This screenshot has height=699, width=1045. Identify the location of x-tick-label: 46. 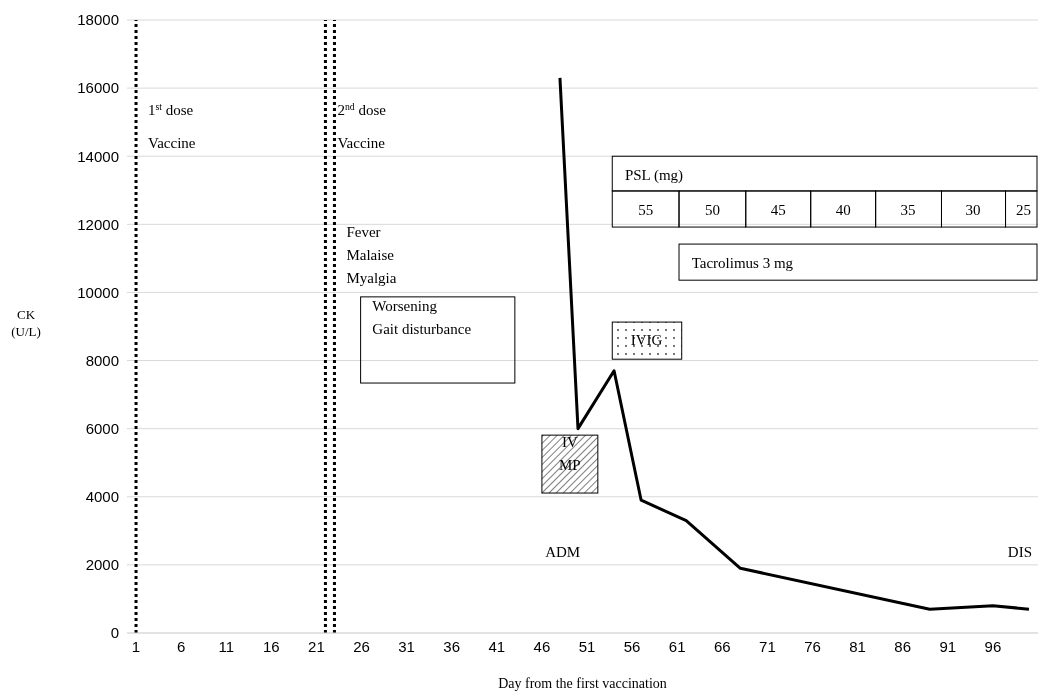
(542, 646).